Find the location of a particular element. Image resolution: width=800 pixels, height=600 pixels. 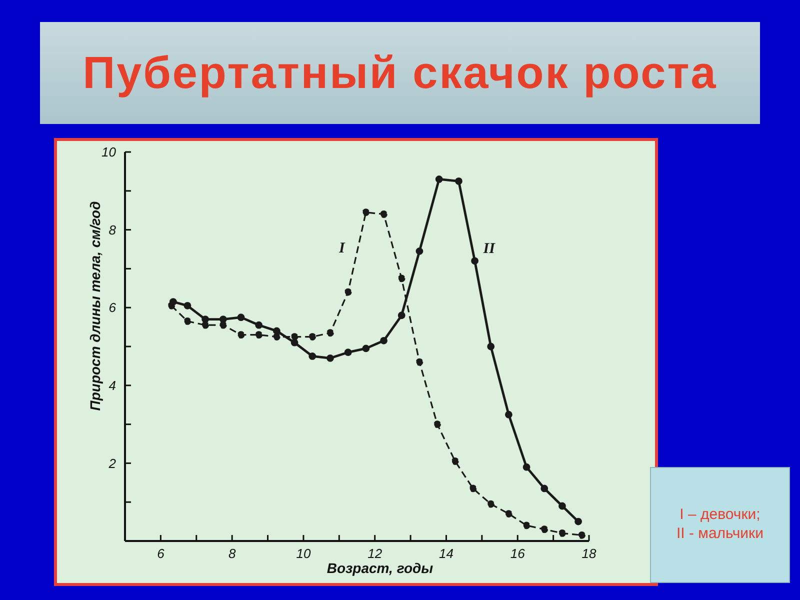

x-tick-label: 6 is located at coordinates (161, 553).